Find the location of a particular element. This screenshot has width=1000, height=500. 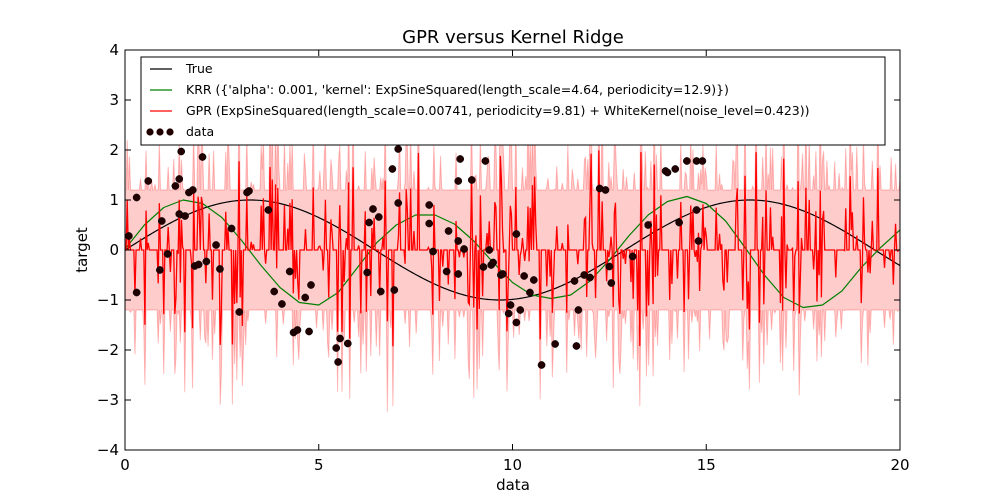

y-tick-label: −4 is located at coordinates (108, 450).